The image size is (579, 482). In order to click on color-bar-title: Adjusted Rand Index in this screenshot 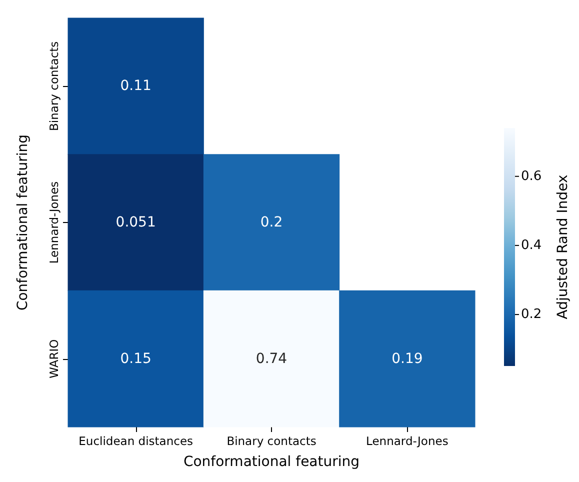, I will do `click(563, 247)`.